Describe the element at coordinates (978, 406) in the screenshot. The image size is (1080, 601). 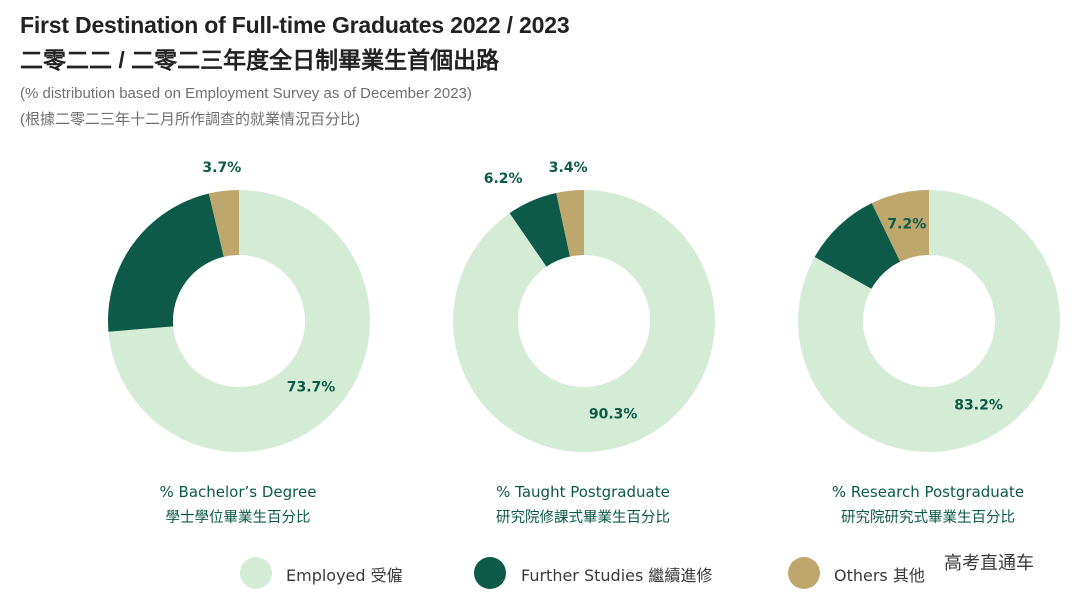
I see `research-postgrad-label-employed: 83.2%` at that location.